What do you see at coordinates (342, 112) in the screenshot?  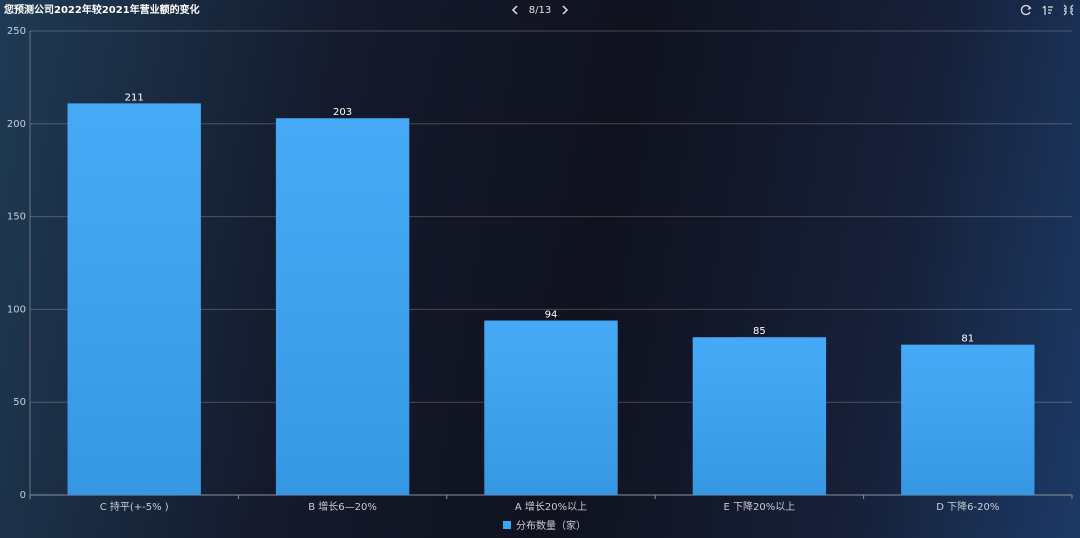 I see `value-label: 203` at bounding box center [342, 112].